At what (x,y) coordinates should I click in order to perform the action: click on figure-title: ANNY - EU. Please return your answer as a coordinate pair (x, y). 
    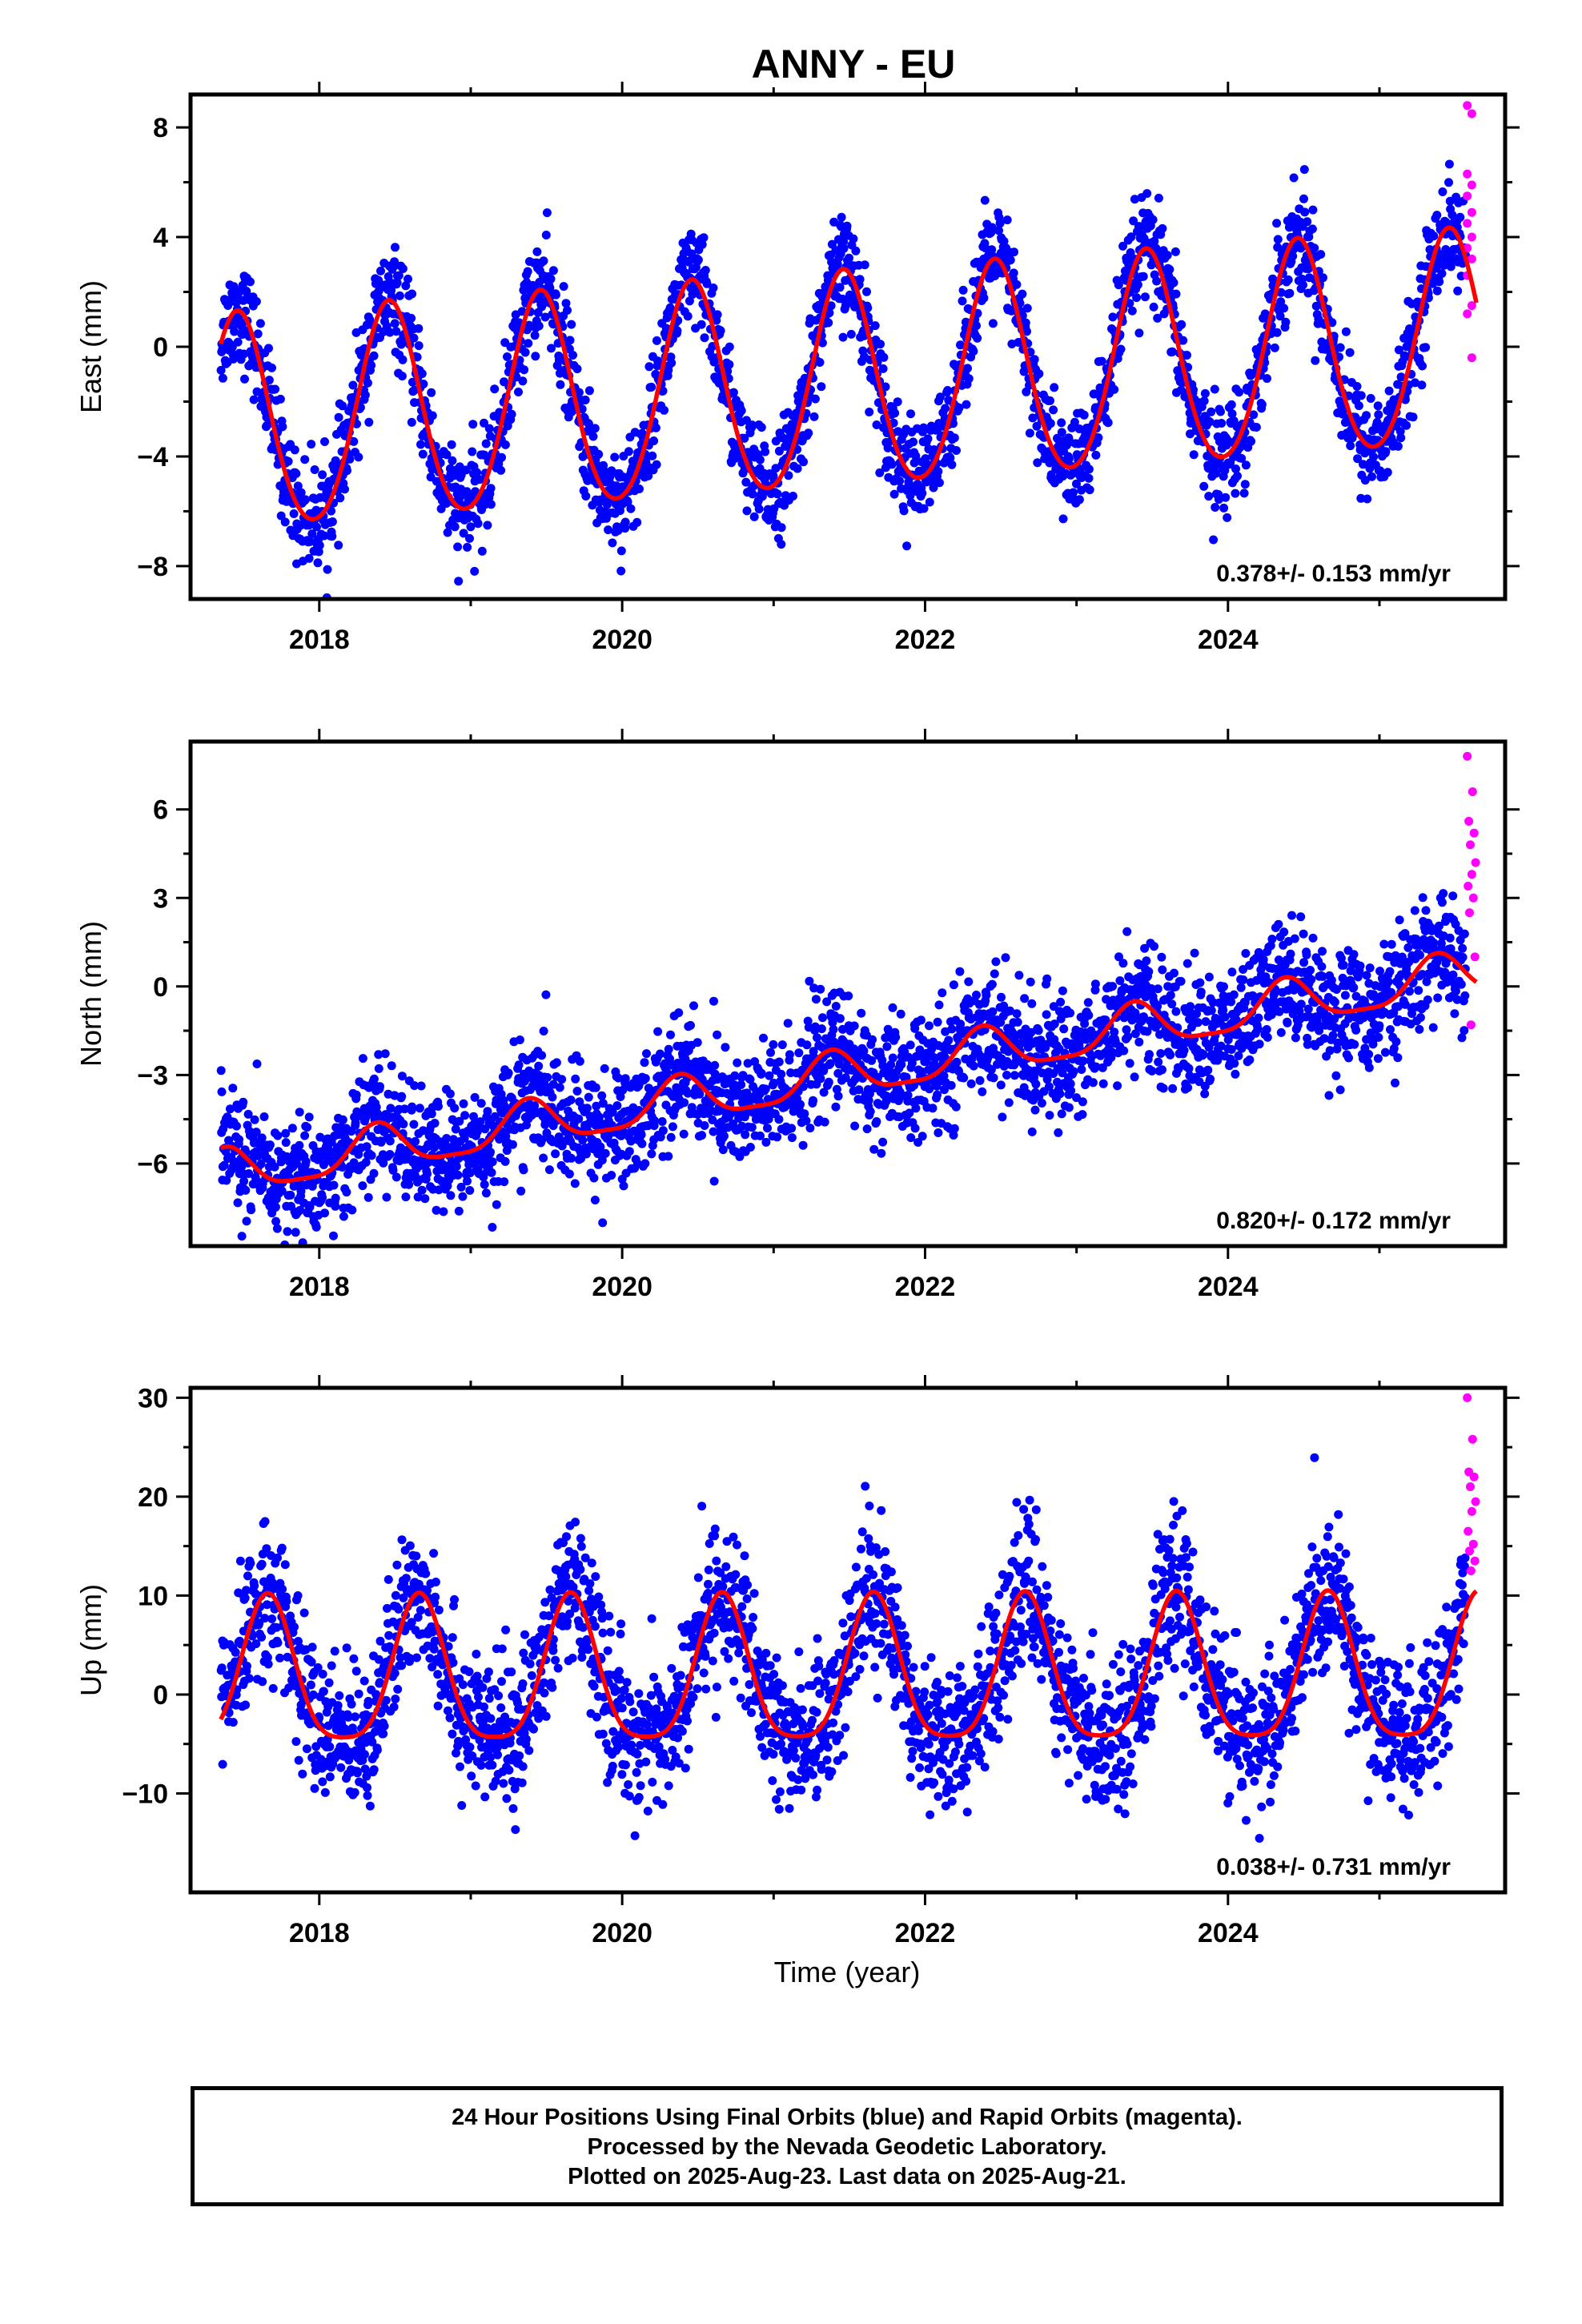
    Looking at the image, I should click on (854, 64).